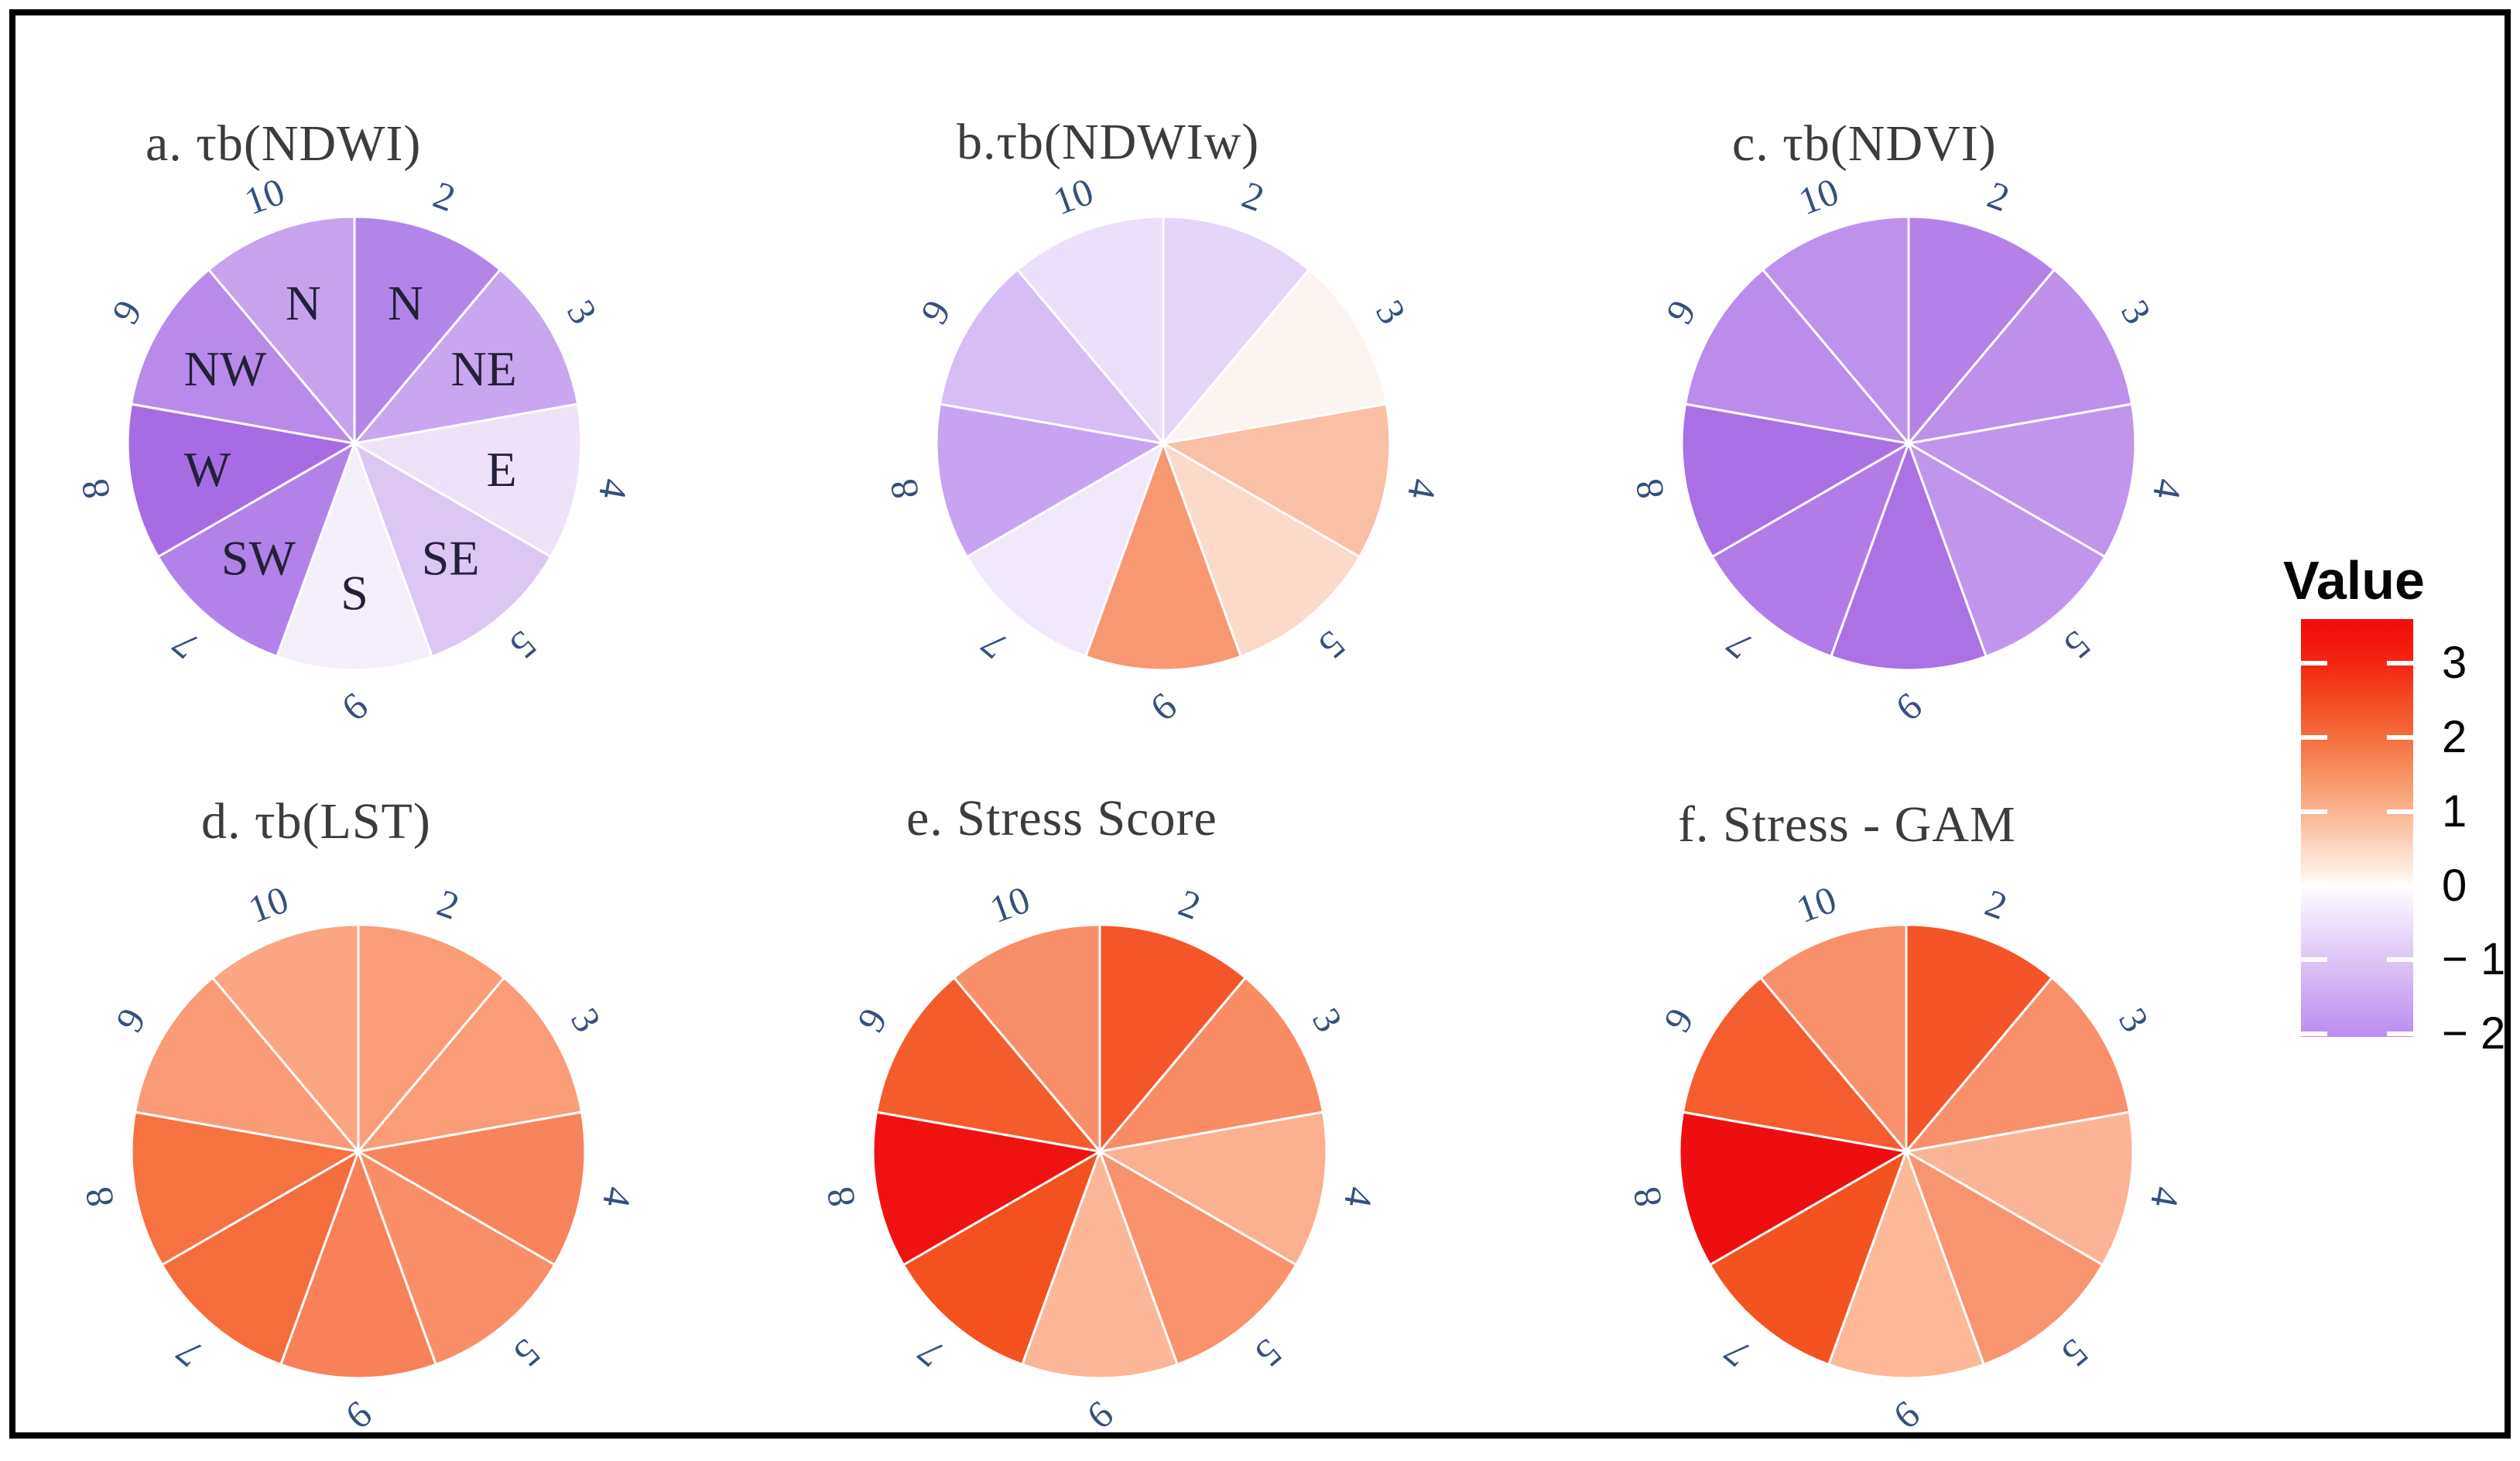  What do you see at coordinates (358, 1415) in the screenshot?
I see `chart-d-month-label-6: 6` at bounding box center [358, 1415].